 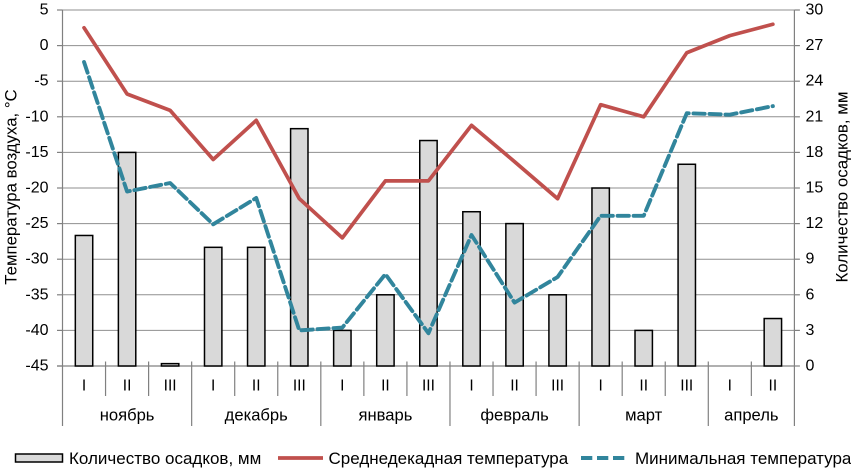 I want to click on svg-text: 9, so click(x=810, y=259).